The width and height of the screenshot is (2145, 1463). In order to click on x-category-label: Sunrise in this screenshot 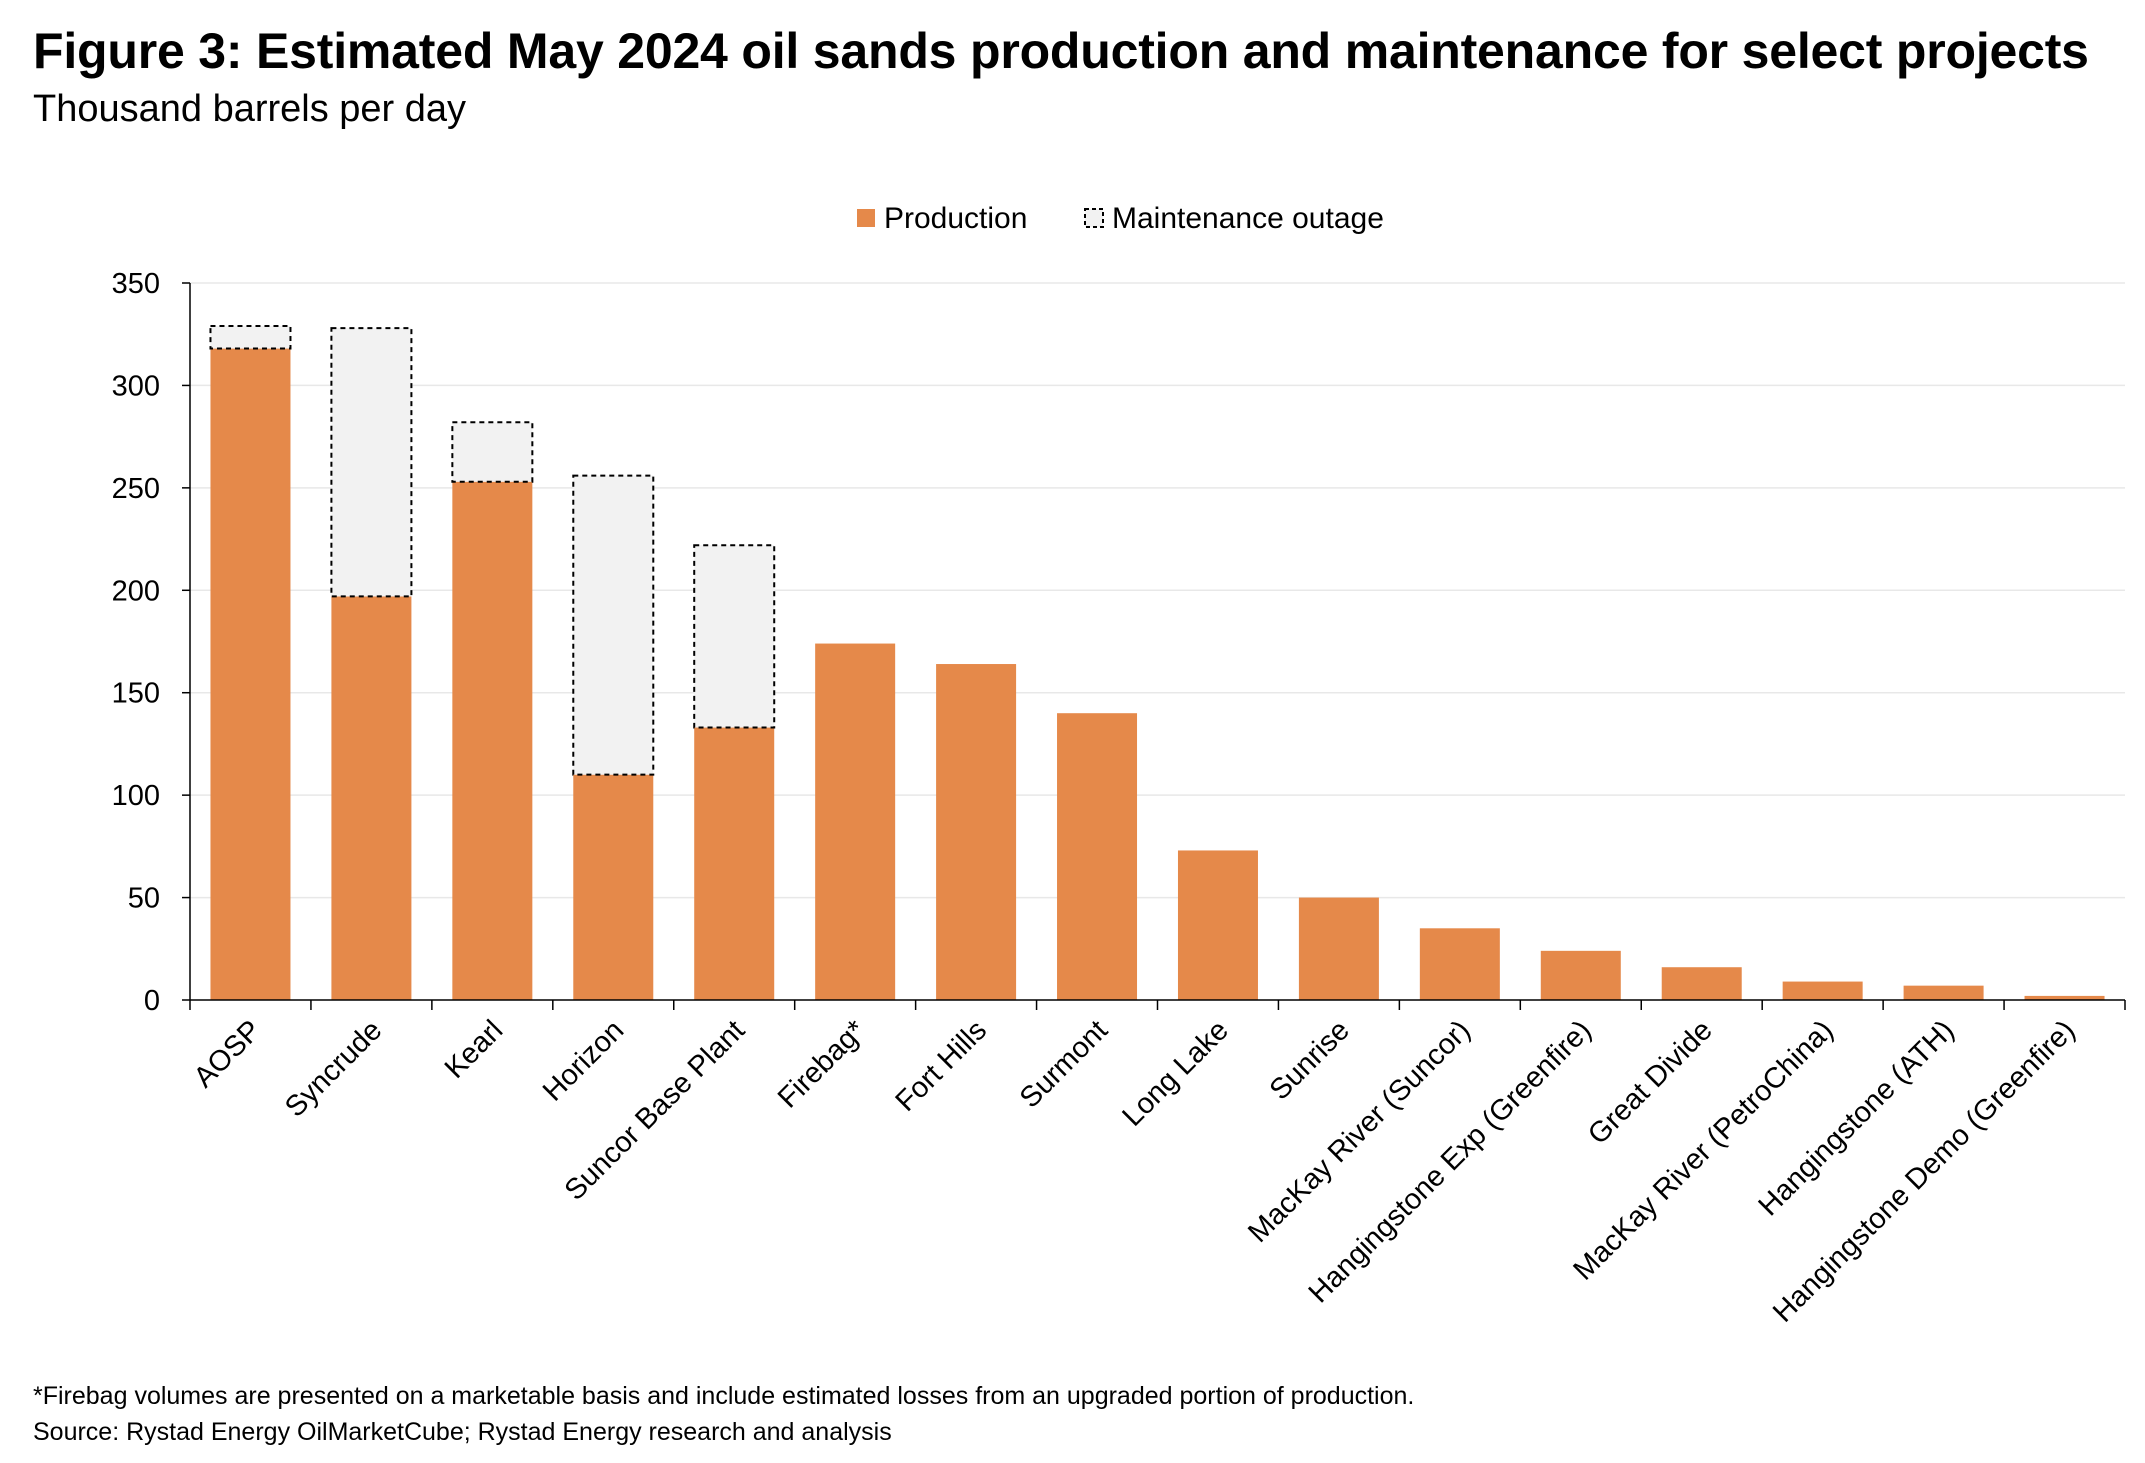, I will do `click(1310, 1060)`.